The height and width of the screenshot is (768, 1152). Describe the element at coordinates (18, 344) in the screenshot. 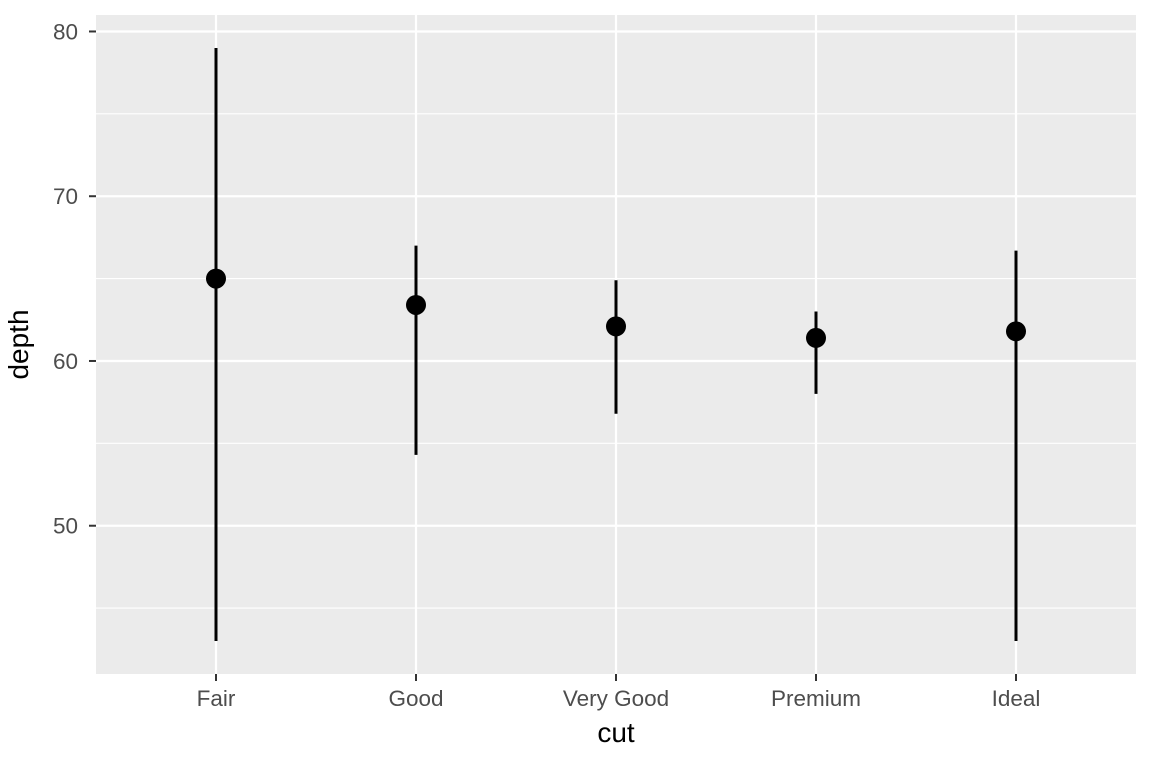

I see `y-axis-title: depth` at that location.